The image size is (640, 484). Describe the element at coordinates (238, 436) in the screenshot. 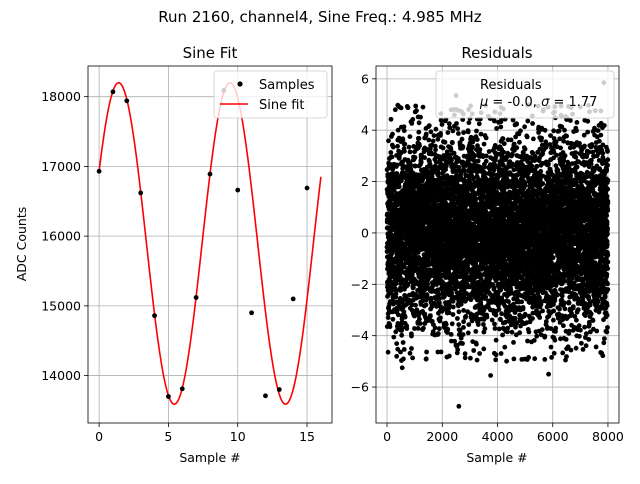

I see `sine-fit-xtick-label: 10` at that location.